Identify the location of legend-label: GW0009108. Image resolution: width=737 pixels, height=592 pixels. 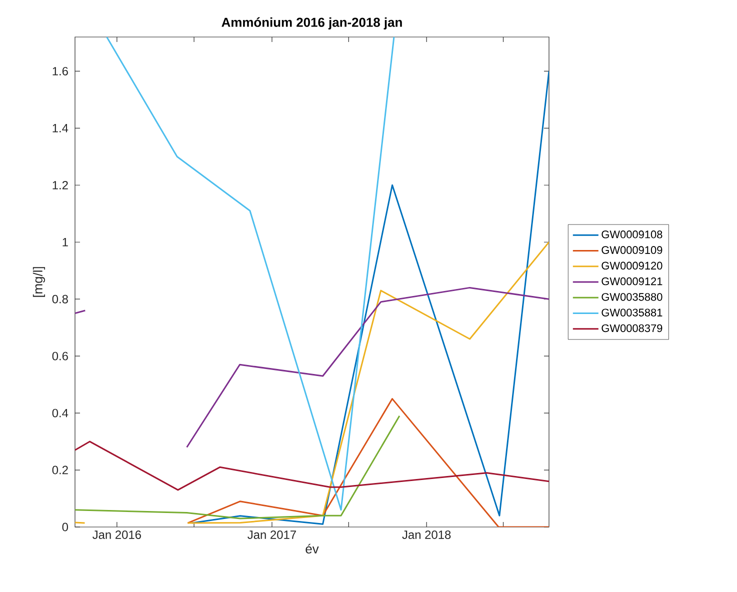
(632, 234).